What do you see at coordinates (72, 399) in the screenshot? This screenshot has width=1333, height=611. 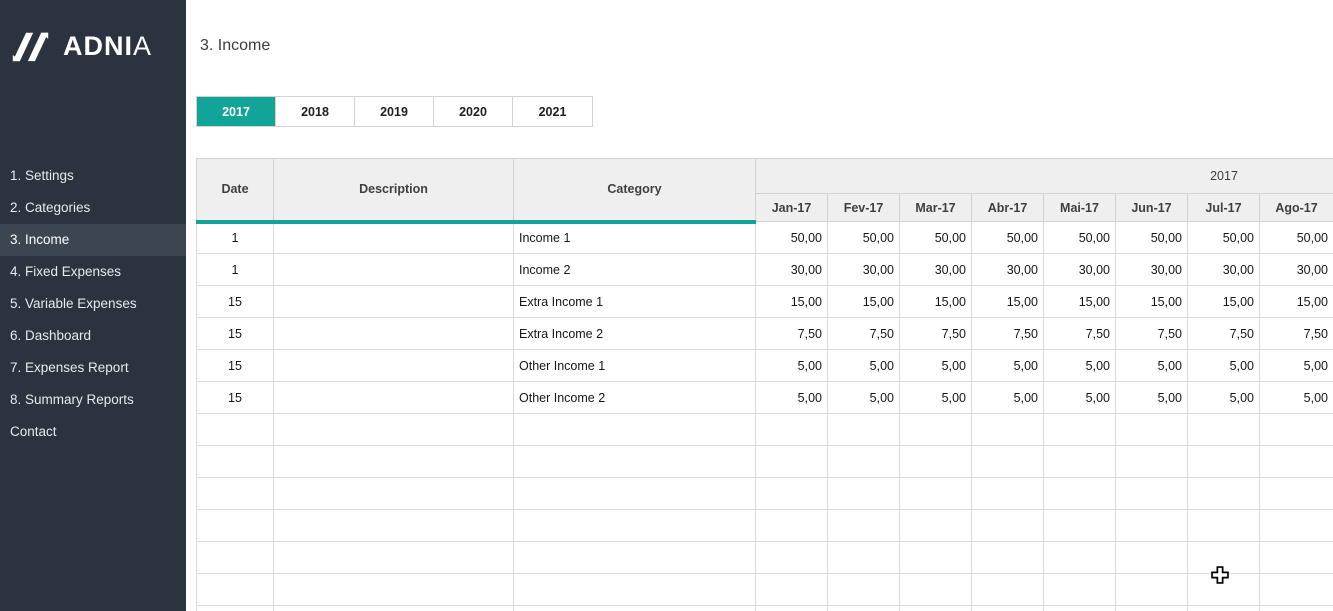 I see `sidebar-item-8-summary-reports: 8. Summary Reports` at bounding box center [72, 399].